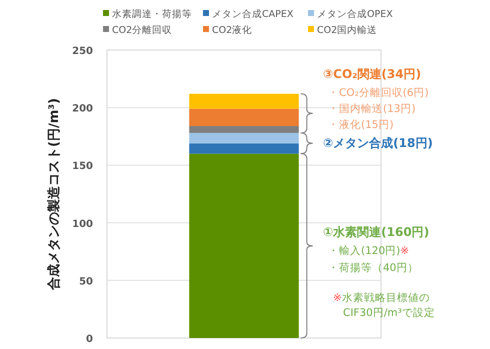 Image resolution: width=490 pixels, height=349 pixels. I want to click on text: ・国内輸送(13円), so click(372, 108).